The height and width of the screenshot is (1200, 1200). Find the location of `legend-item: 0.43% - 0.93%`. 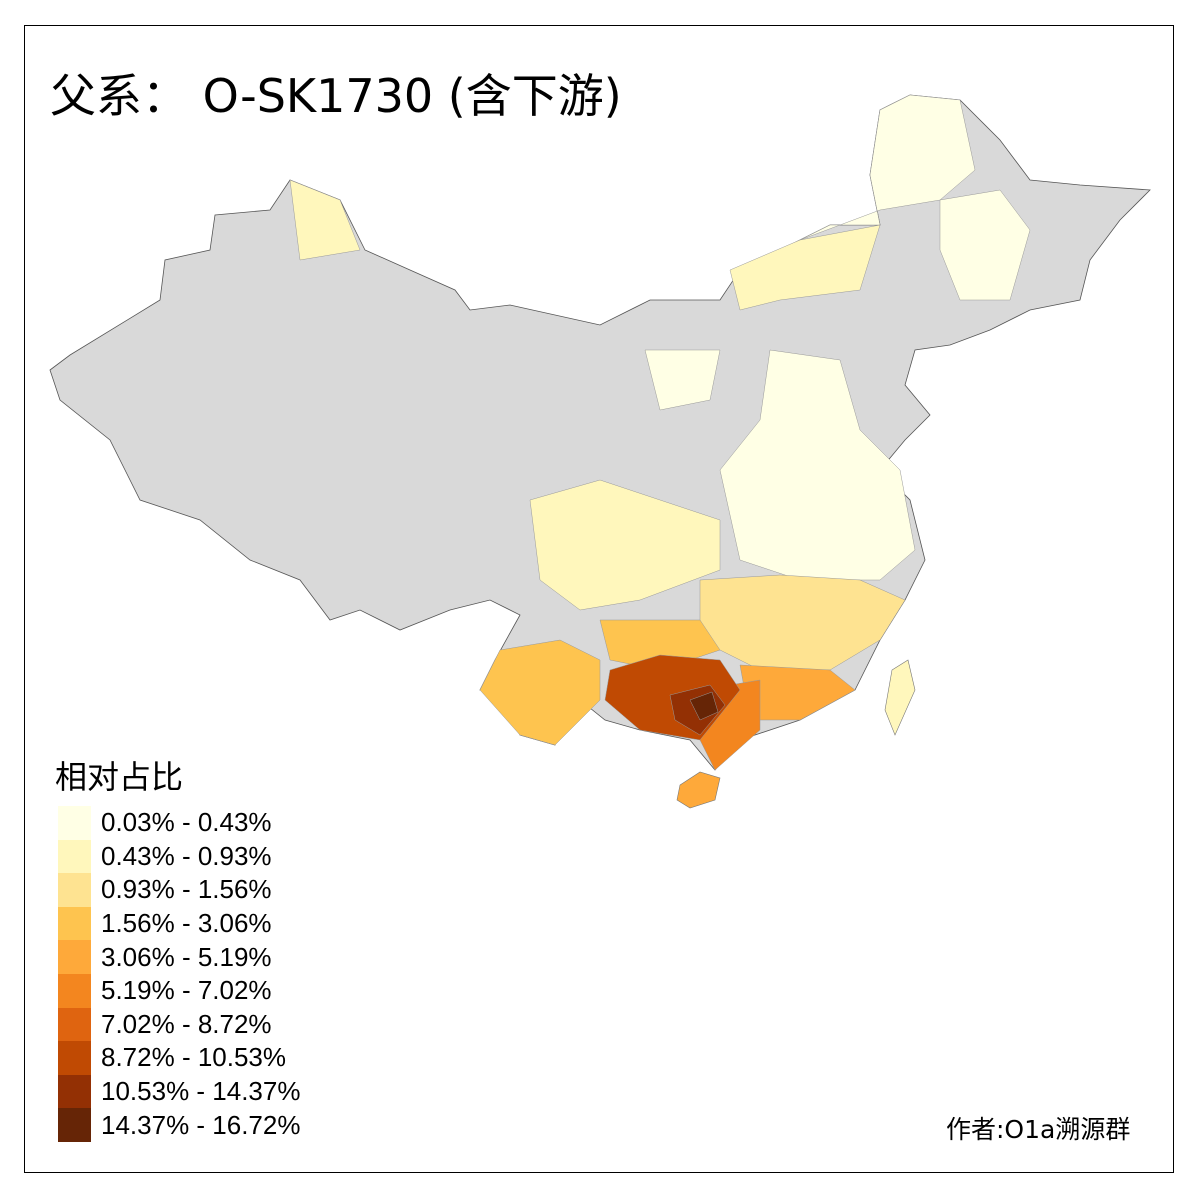

legend-item: 0.43% - 0.93% is located at coordinates (179, 856).